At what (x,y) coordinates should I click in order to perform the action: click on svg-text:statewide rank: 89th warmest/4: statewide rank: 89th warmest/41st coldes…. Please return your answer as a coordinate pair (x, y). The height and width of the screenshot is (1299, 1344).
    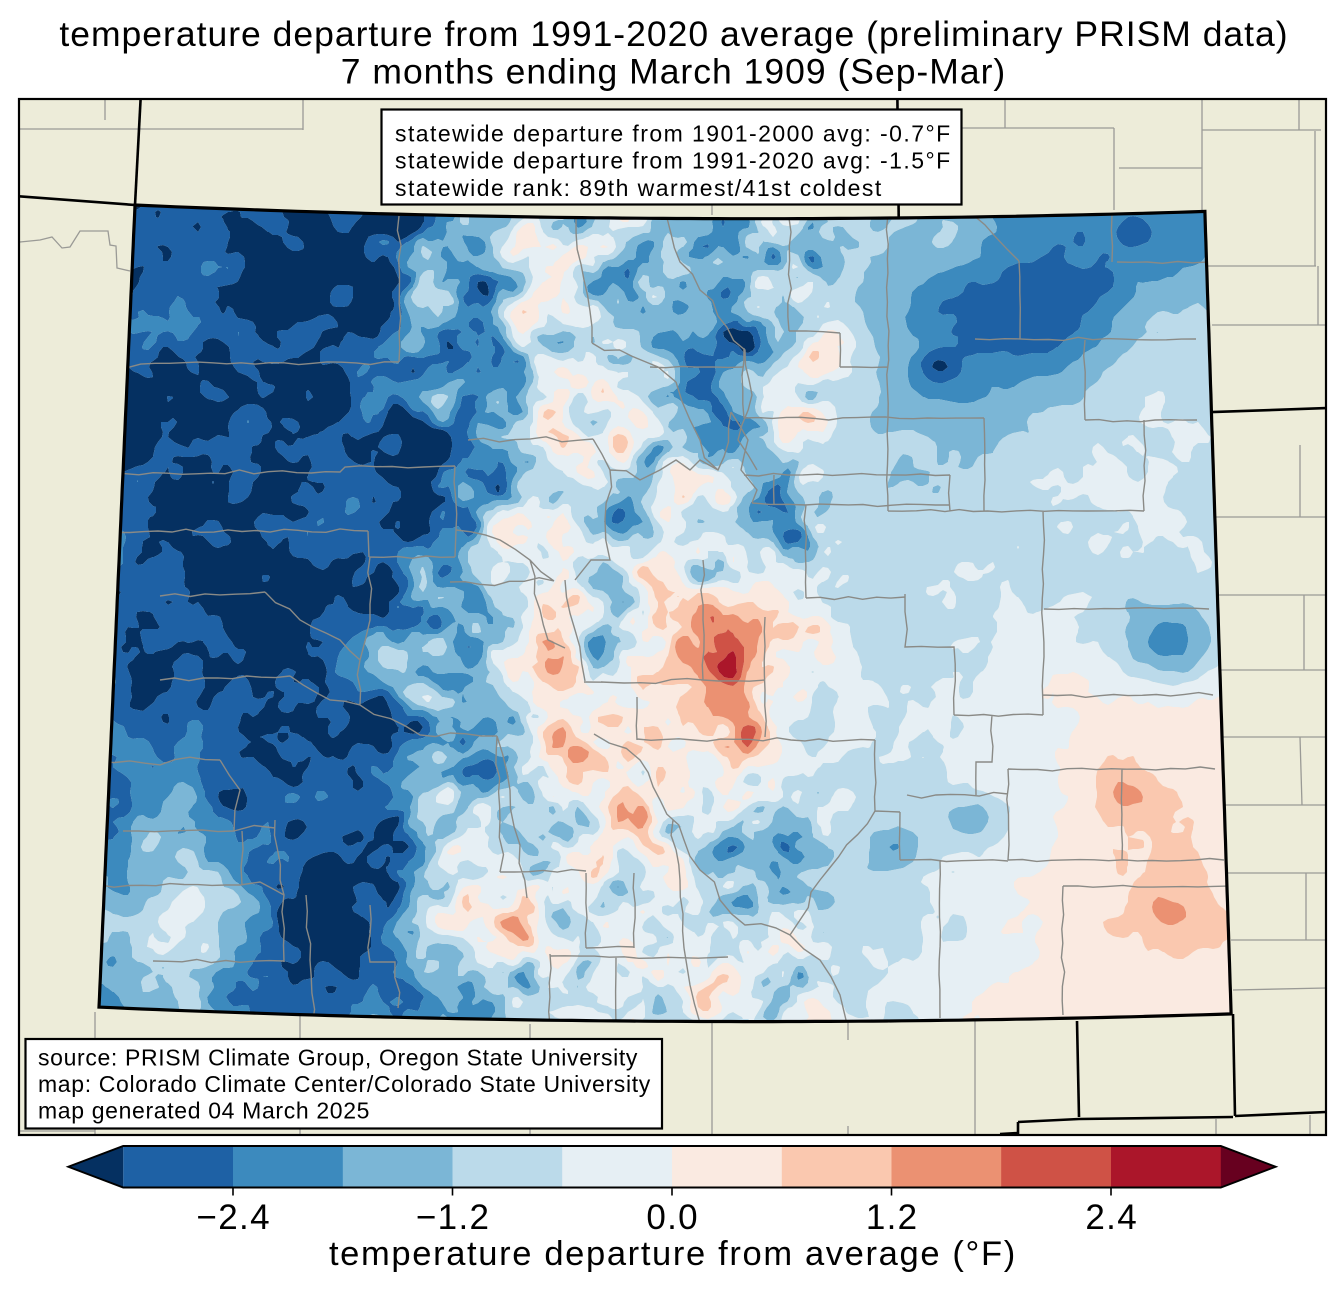
    Looking at the image, I should click on (639, 188).